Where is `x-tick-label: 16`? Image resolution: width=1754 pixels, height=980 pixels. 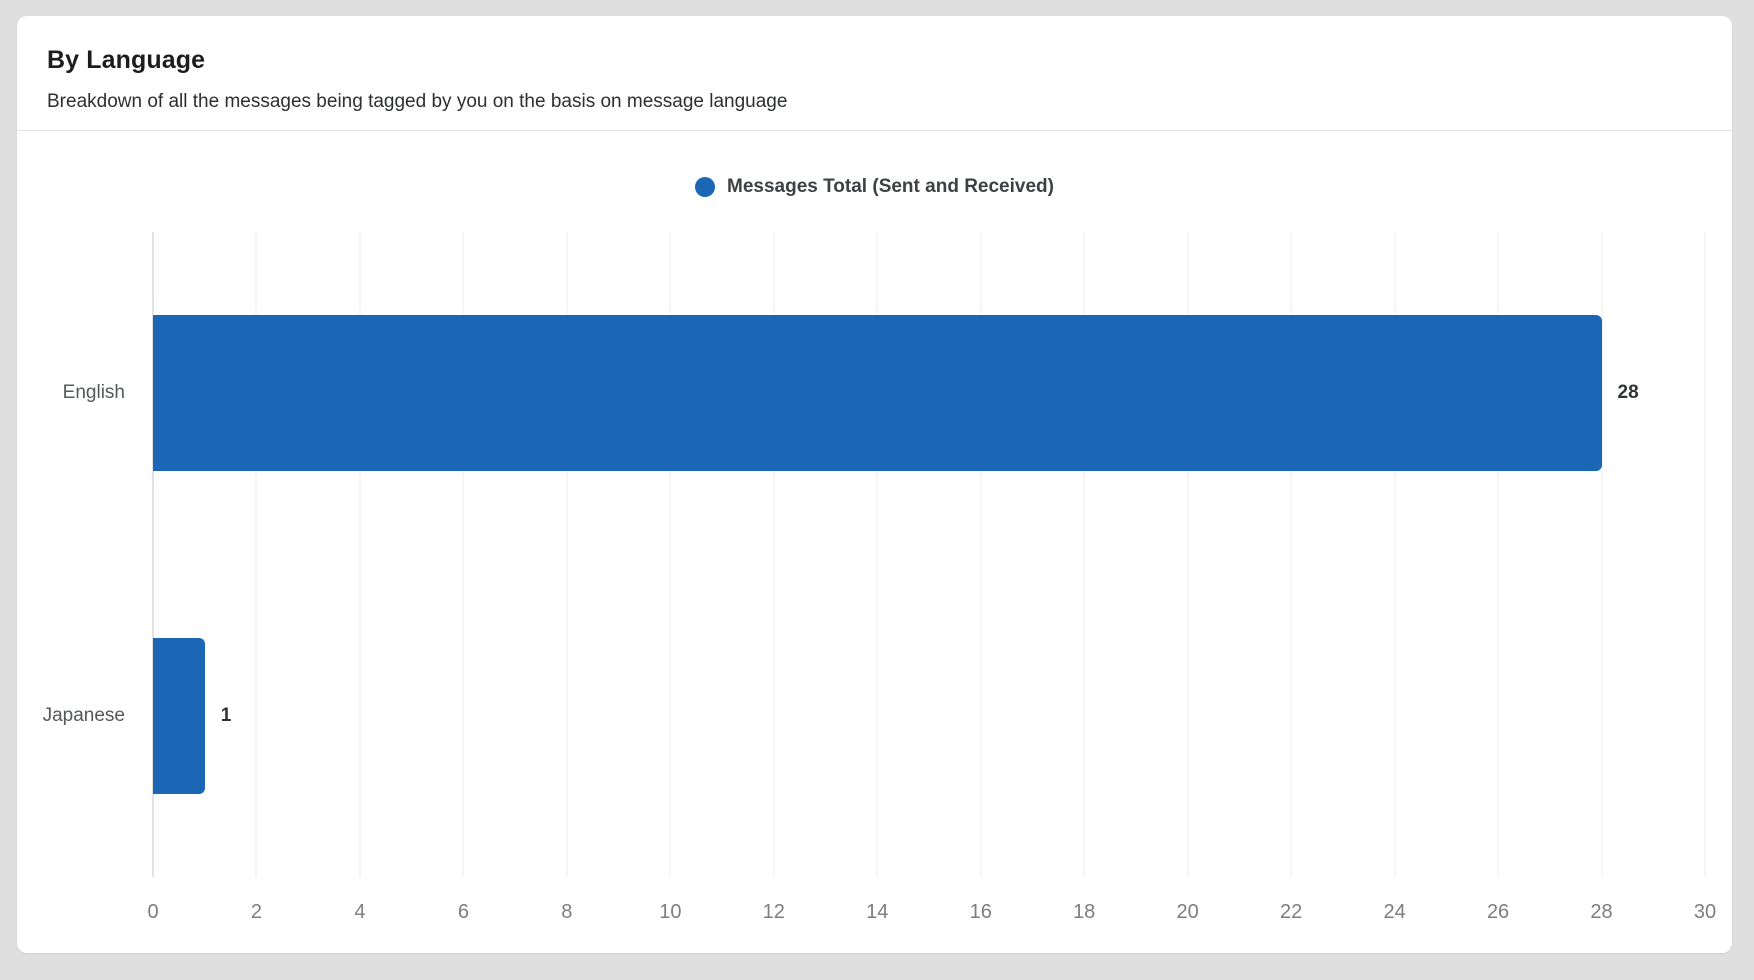 x-tick-label: 16 is located at coordinates (980, 912).